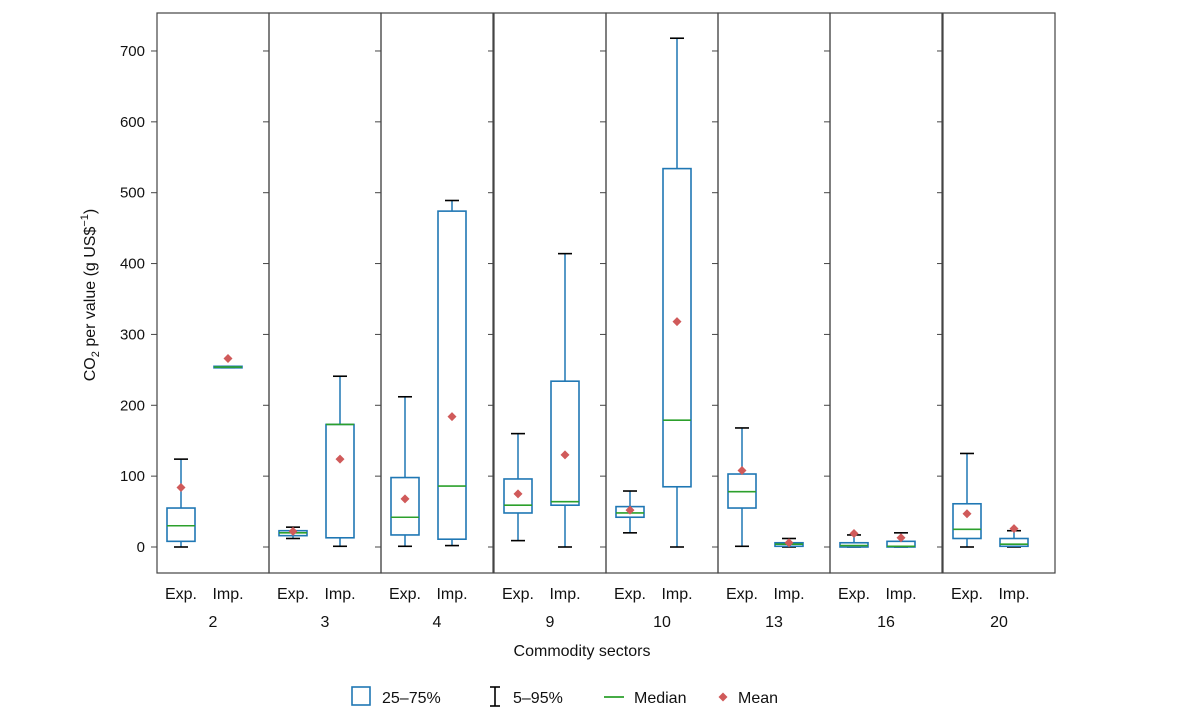 The width and height of the screenshot is (1185, 719). I want to click on panel-sector-10: Exp. Imp. 10, so click(659, 321).